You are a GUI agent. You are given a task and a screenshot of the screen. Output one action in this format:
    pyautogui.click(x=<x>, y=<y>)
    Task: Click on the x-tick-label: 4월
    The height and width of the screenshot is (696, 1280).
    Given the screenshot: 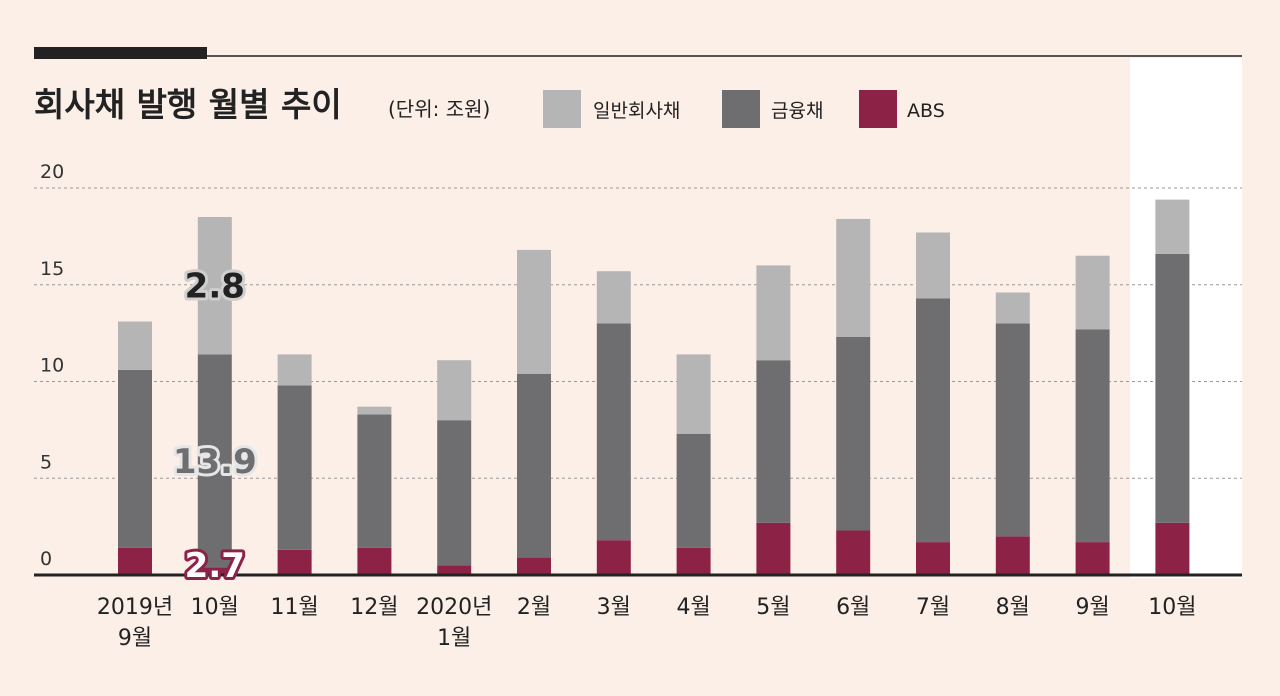 What is the action you would take?
    pyautogui.click(x=693, y=607)
    